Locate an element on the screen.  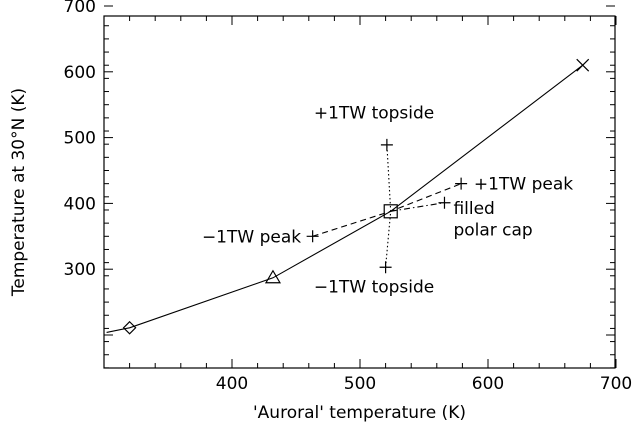
y-tick-label: 400 is located at coordinates (80, 204).